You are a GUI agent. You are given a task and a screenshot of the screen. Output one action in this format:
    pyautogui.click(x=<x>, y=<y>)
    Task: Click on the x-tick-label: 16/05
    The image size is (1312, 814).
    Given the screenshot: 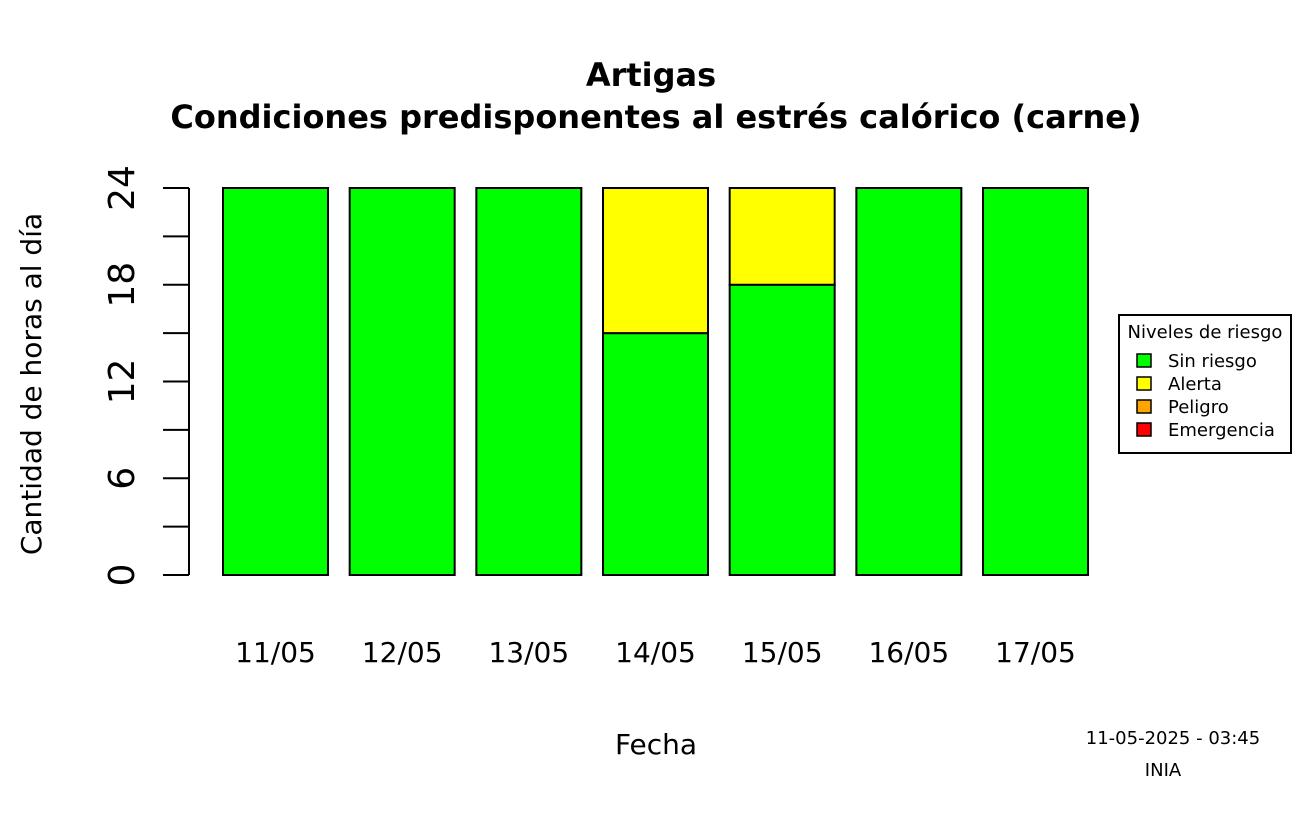 What is the action you would take?
    pyautogui.click(x=908, y=652)
    